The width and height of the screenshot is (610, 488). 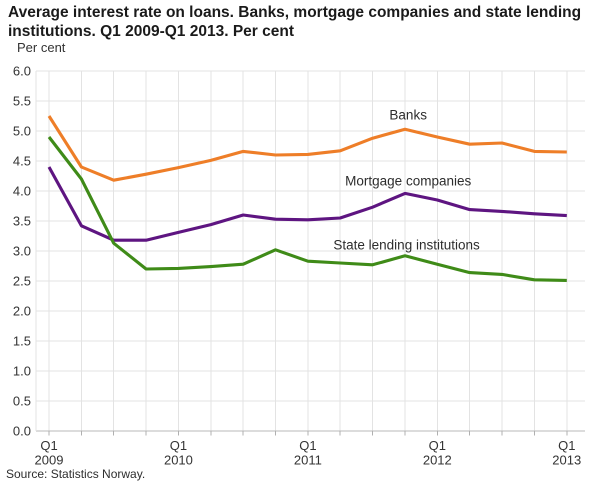 What do you see at coordinates (307, 204) in the screenshot?
I see `series-line-mortgage-companies` at bounding box center [307, 204].